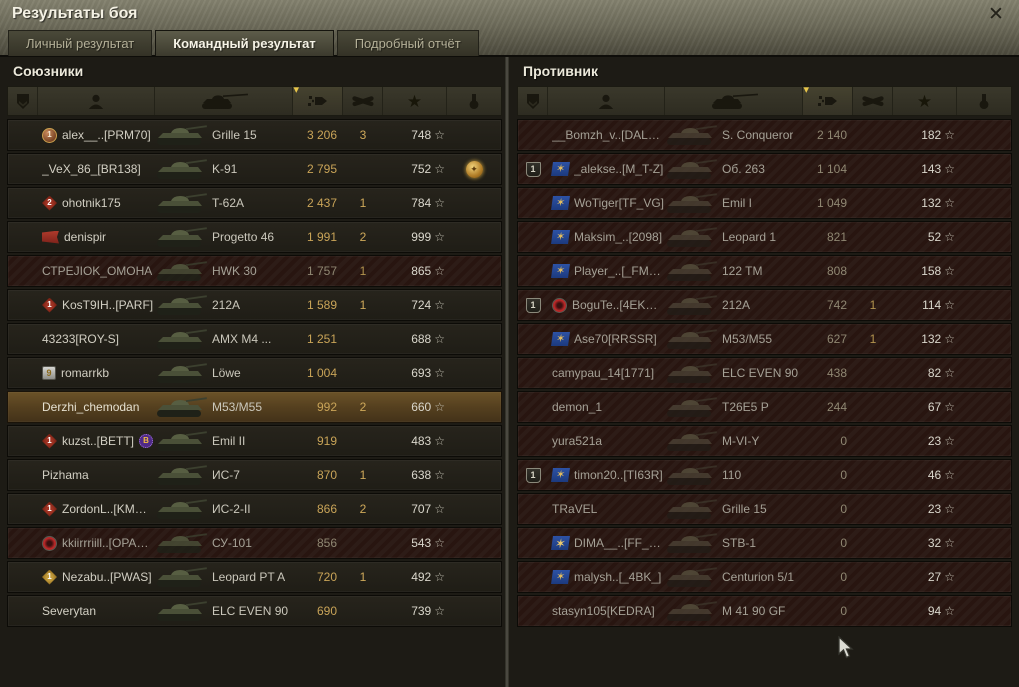 The height and width of the screenshot is (687, 1019). What do you see at coordinates (326, 543) in the screenshot?
I see `damage-value: 856` at bounding box center [326, 543].